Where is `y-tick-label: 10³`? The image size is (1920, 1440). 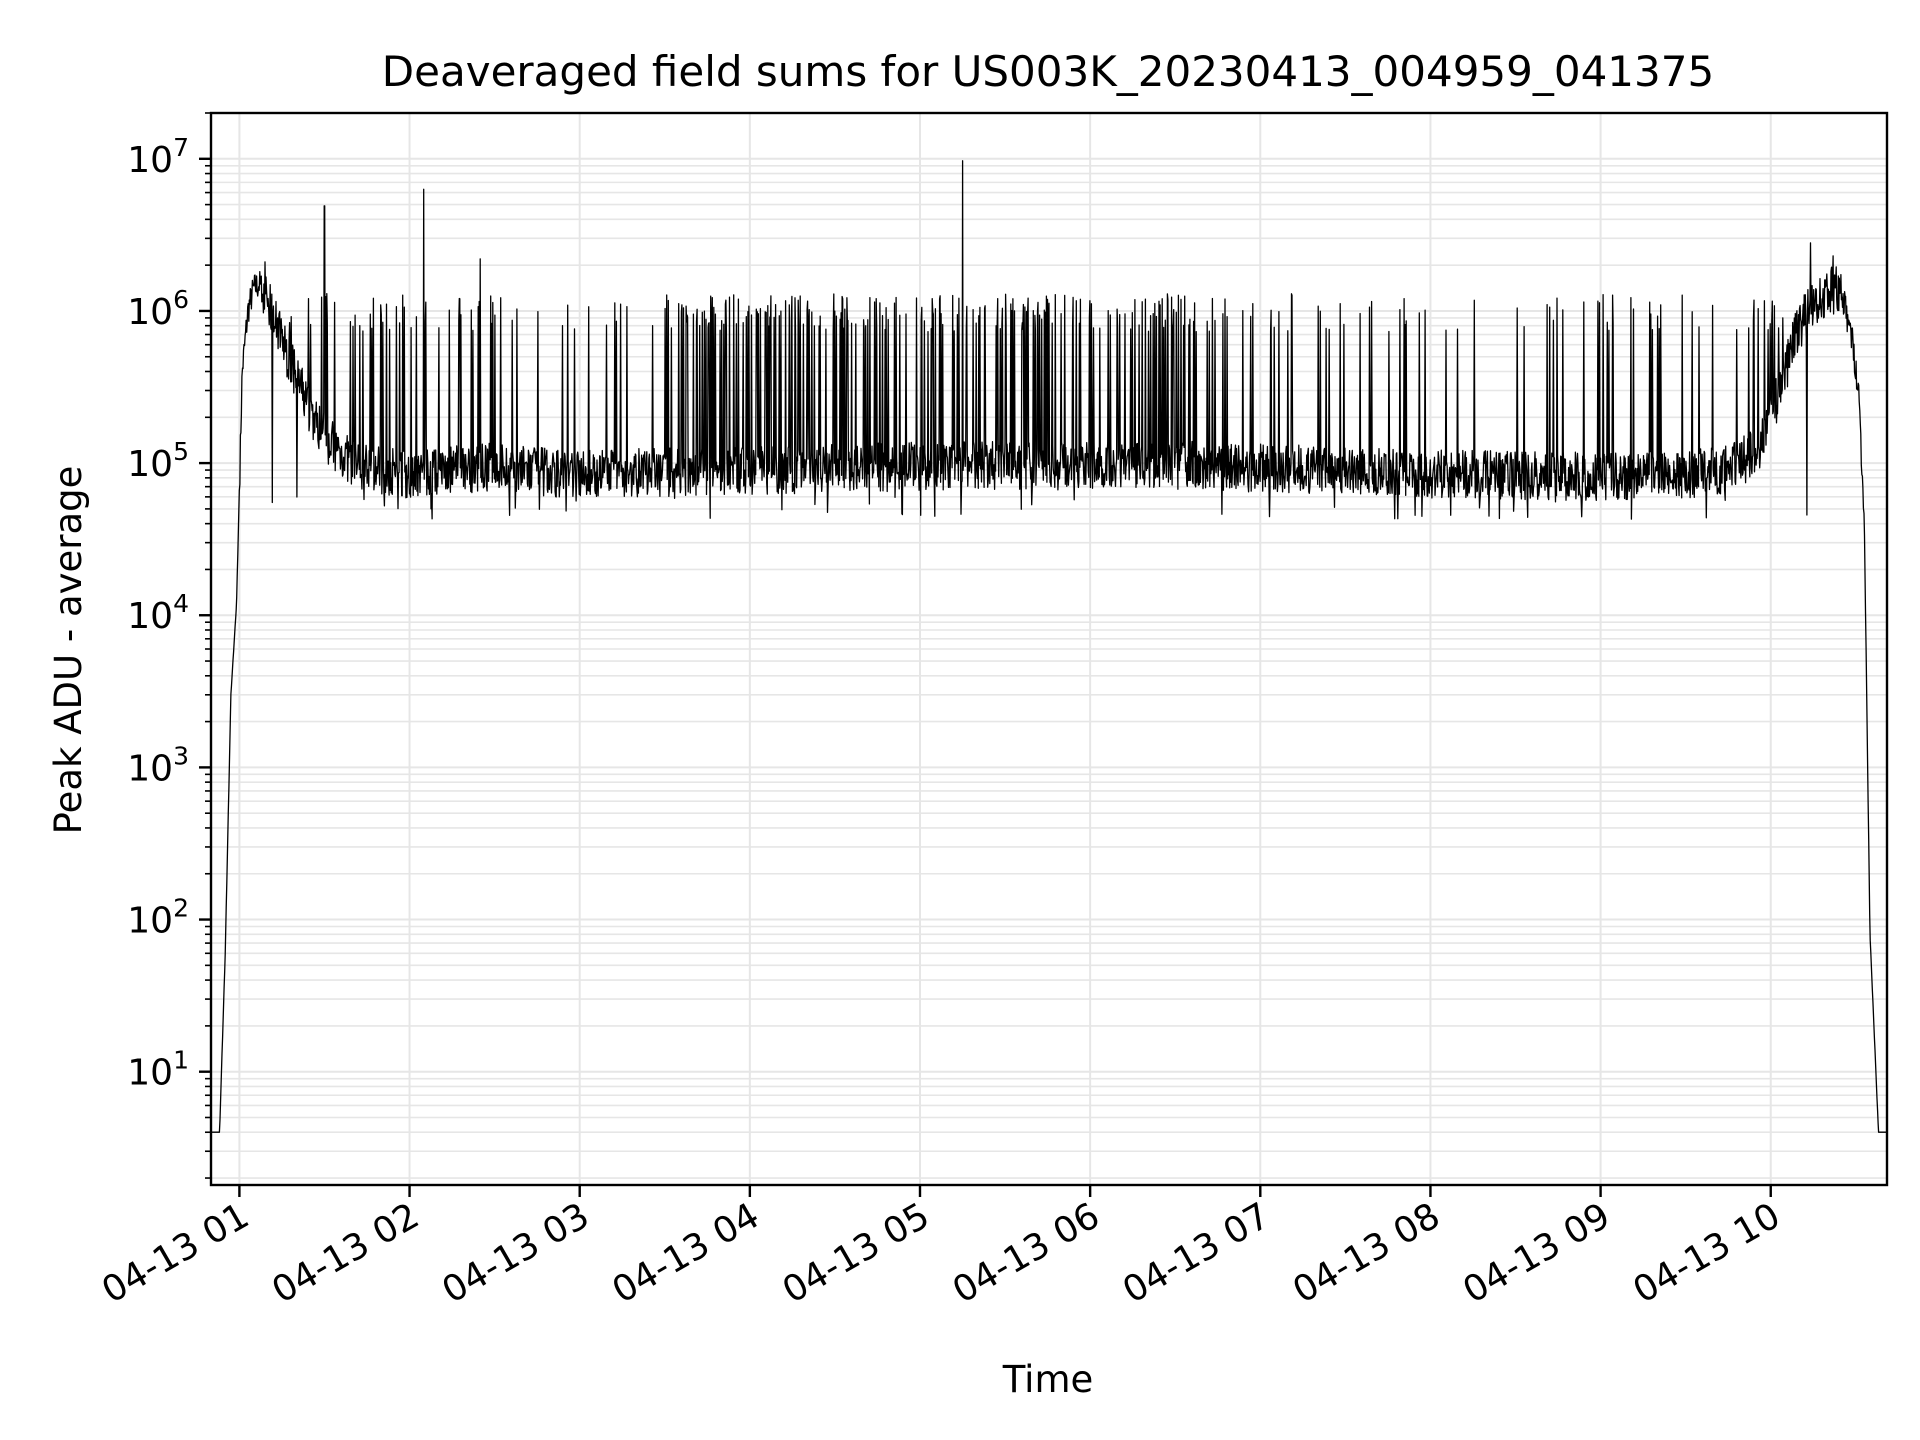
y-tick-label: 10³ is located at coordinates (158, 765).